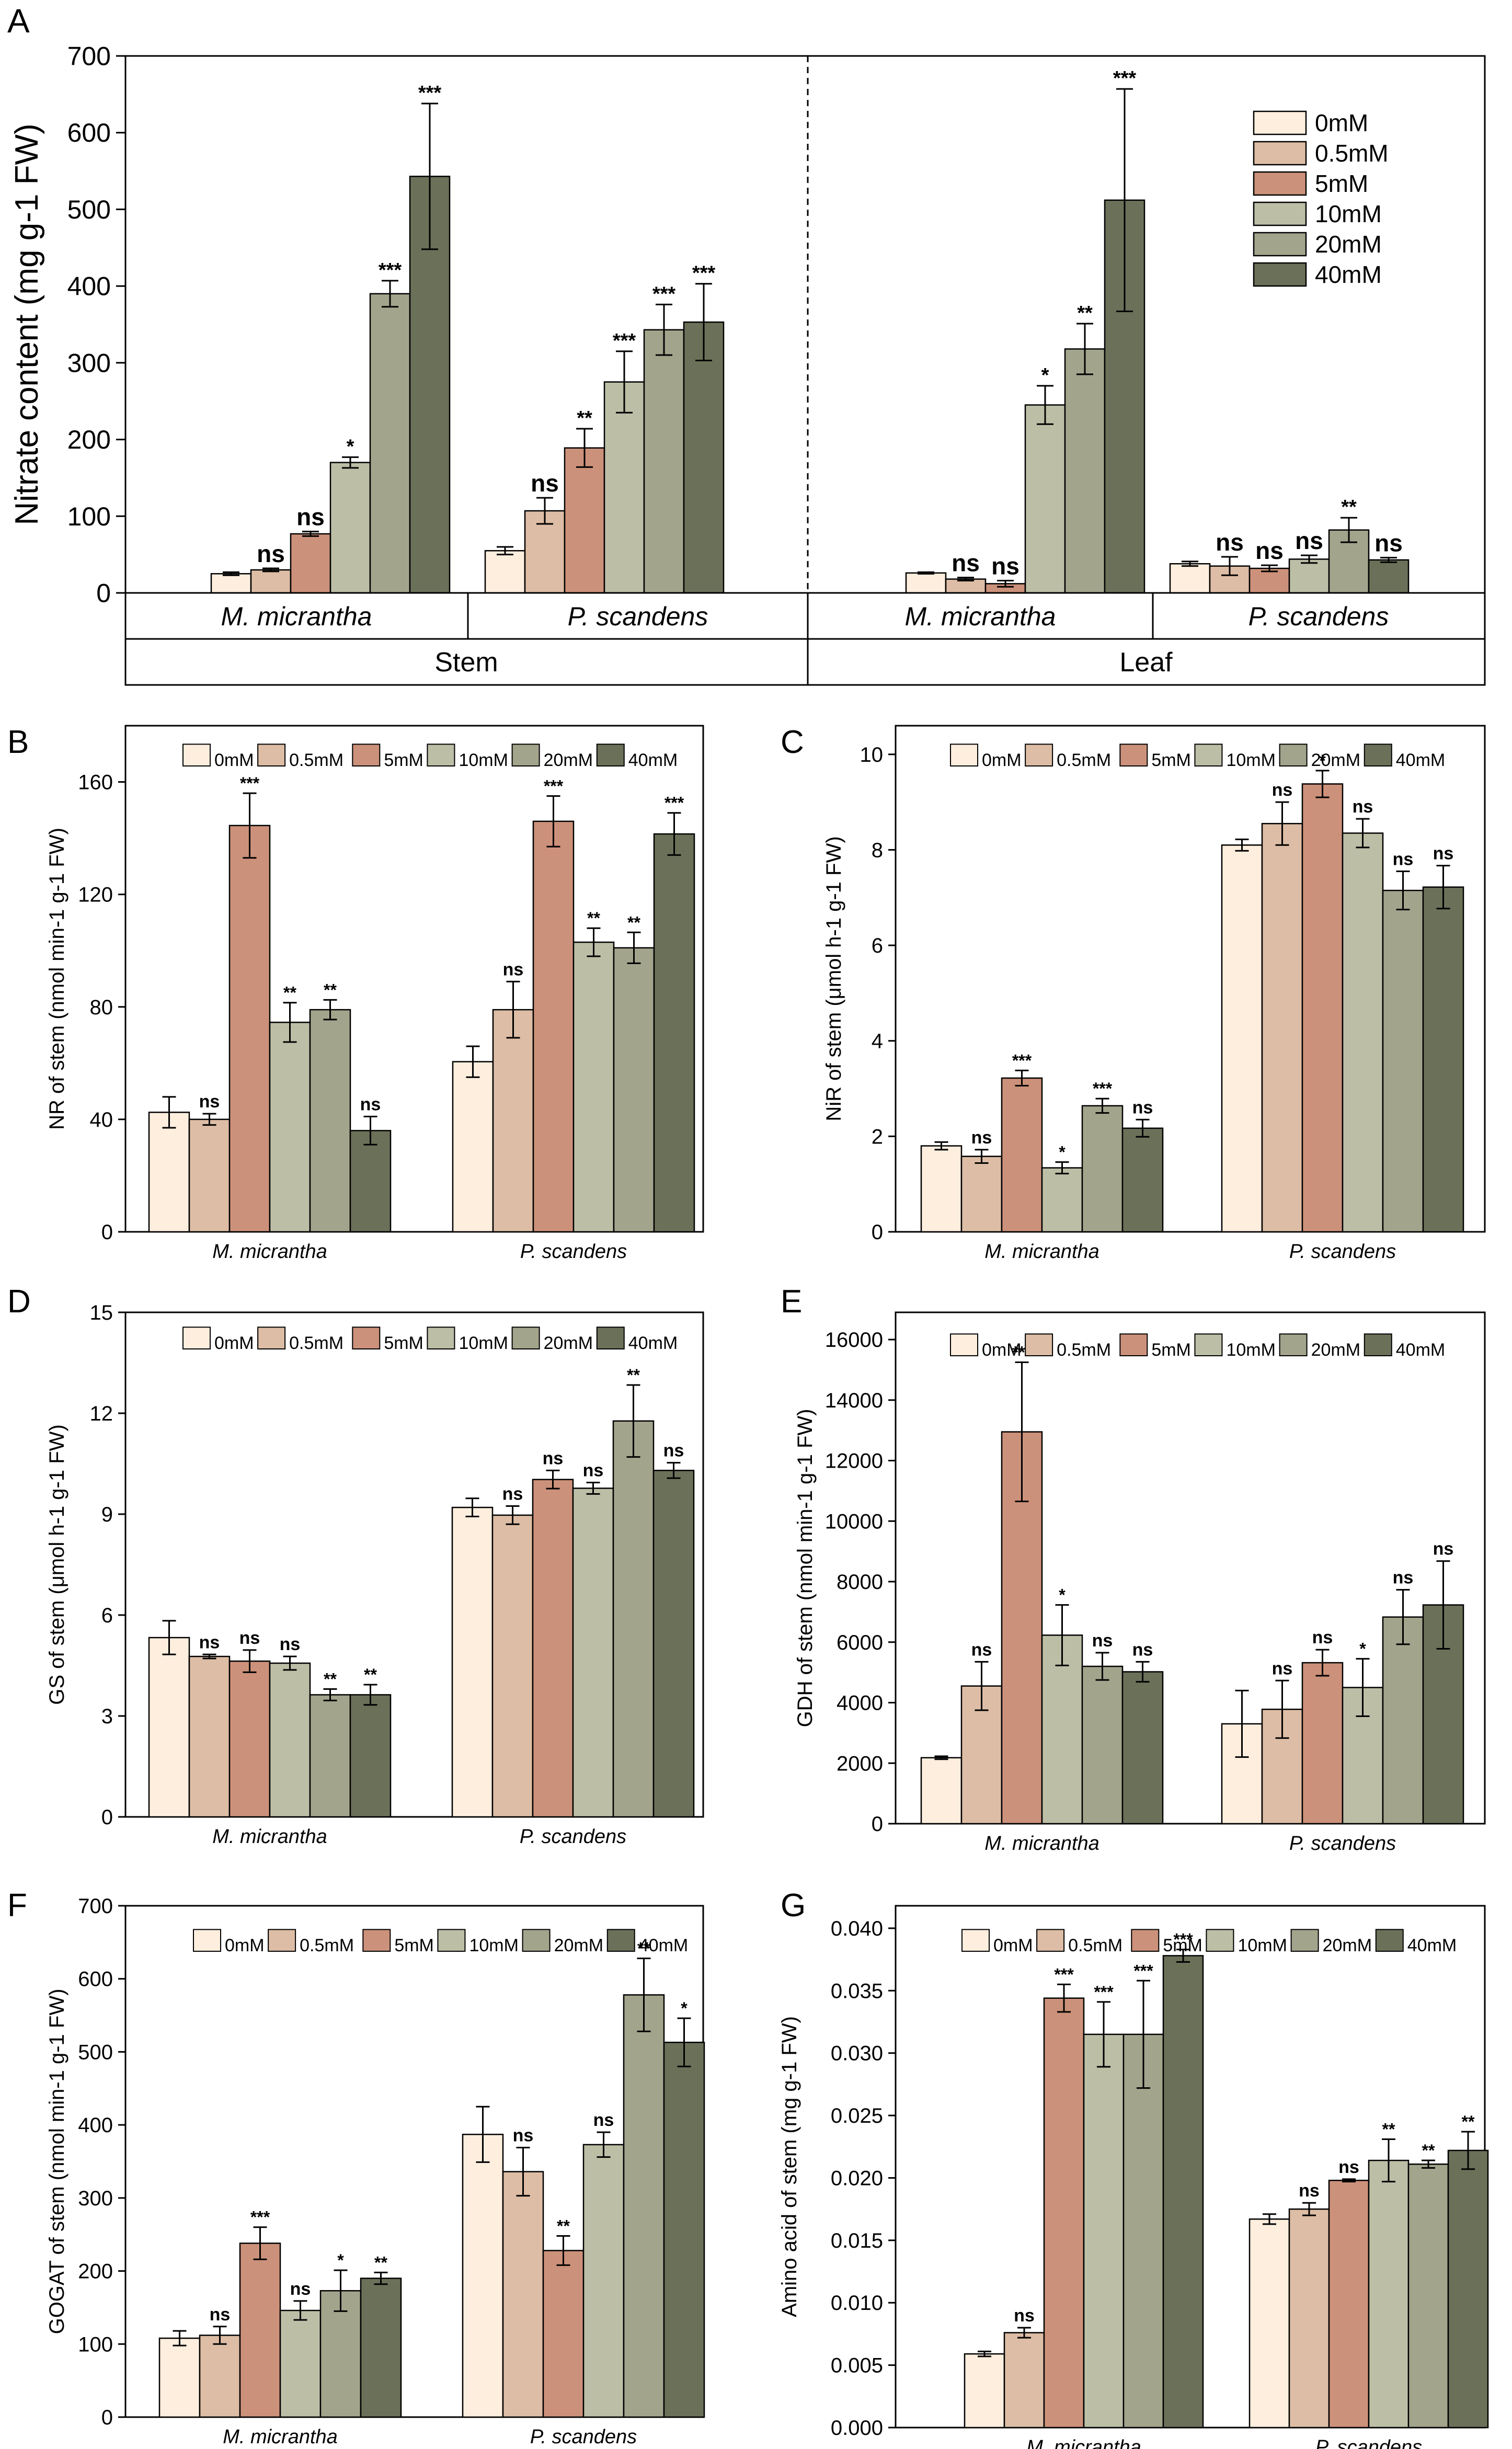 This screenshot has width=1512, height=2449. Describe the element at coordinates (792, 1302) in the screenshot. I see `panel-letter-E: E` at that location.